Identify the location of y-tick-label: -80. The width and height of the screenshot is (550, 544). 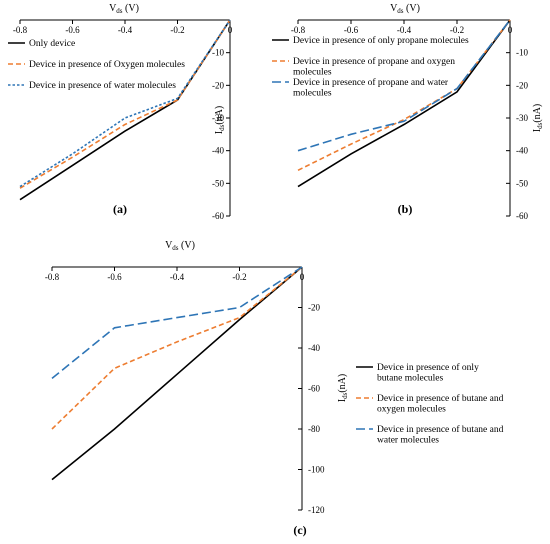
(314, 429).